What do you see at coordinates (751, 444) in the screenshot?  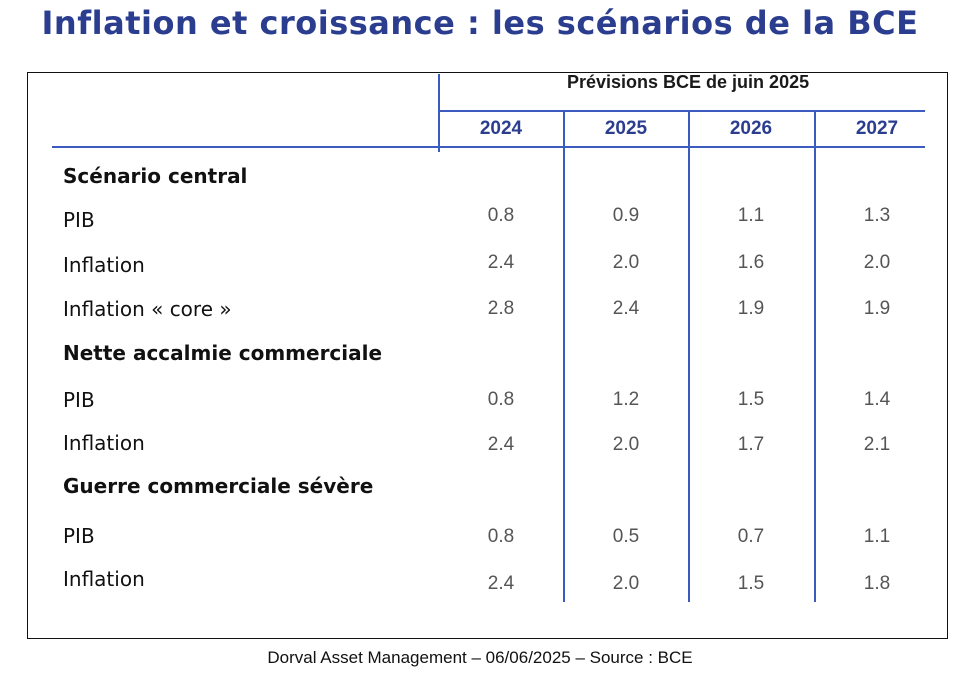 I see `table-cell: 1.7` at bounding box center [751, 444].